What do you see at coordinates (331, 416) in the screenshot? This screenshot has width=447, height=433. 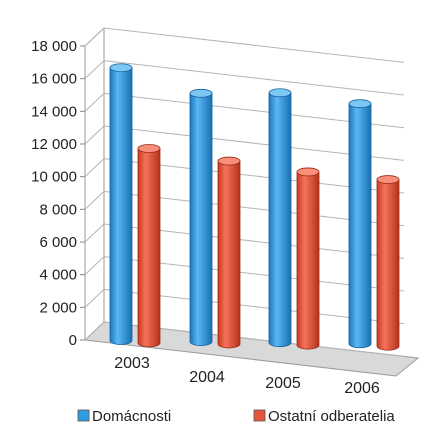 I see `legend-label: Ostatní odberatelia` at bounding box center [331, 416].